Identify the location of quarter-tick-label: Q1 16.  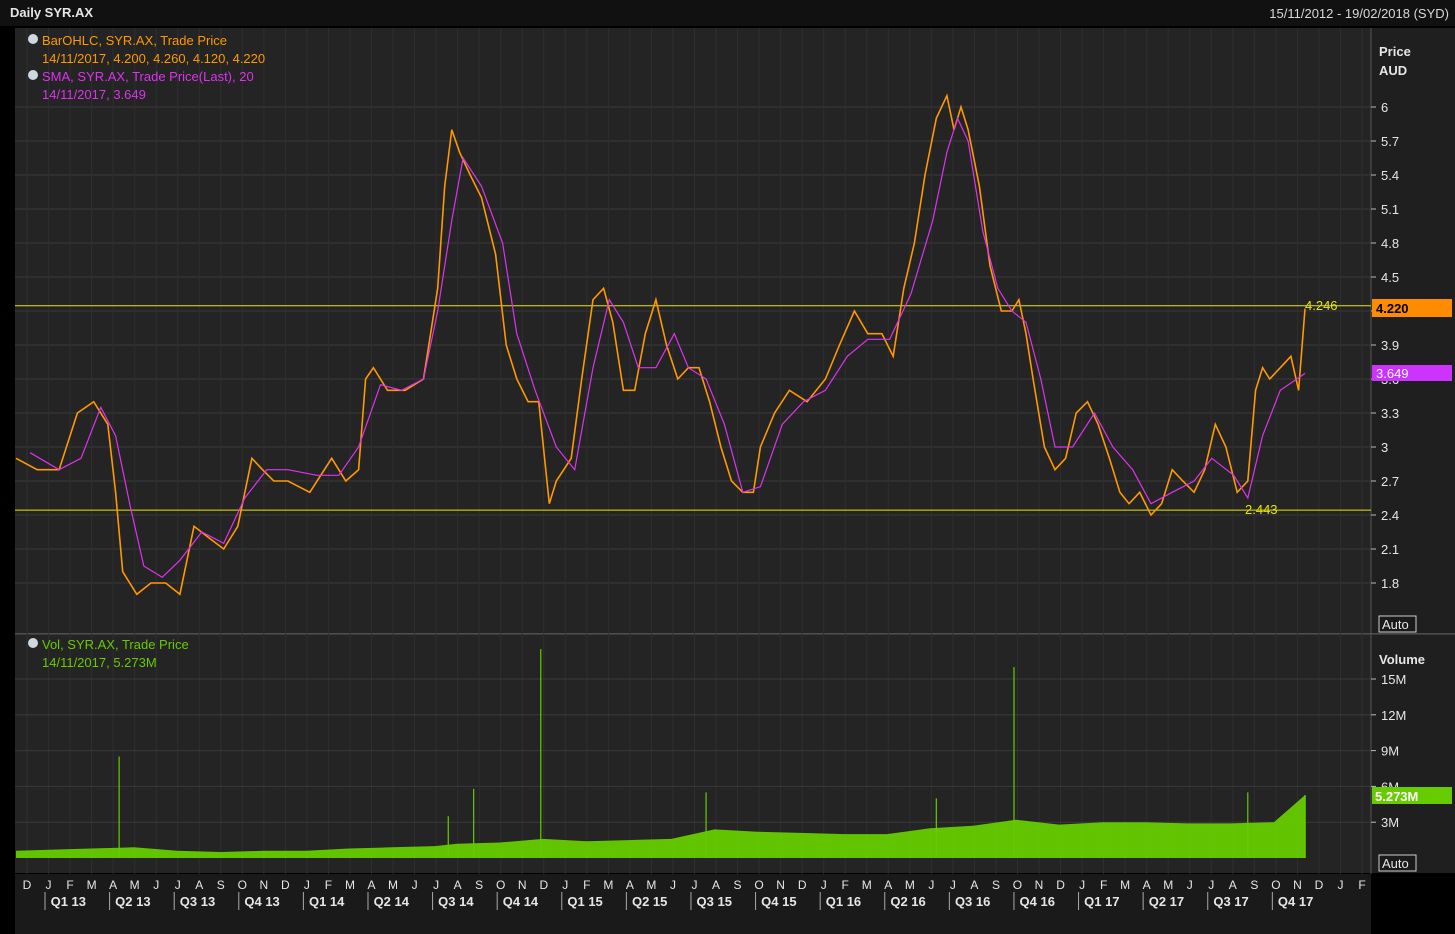
(843, 901).